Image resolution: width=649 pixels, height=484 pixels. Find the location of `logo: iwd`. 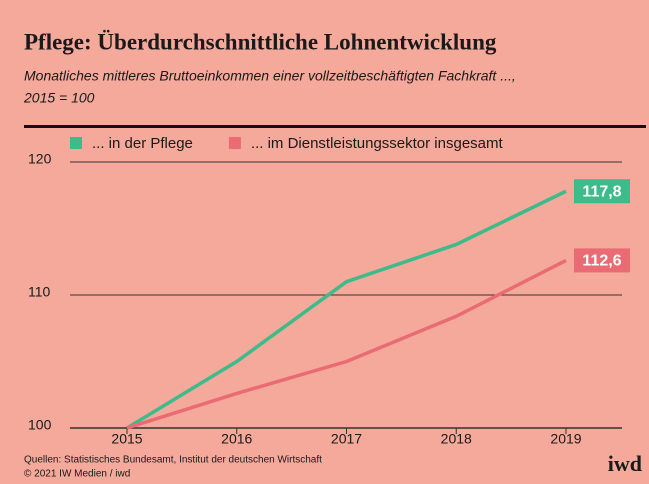

logo: iwd is located at coordinates (625, 463).